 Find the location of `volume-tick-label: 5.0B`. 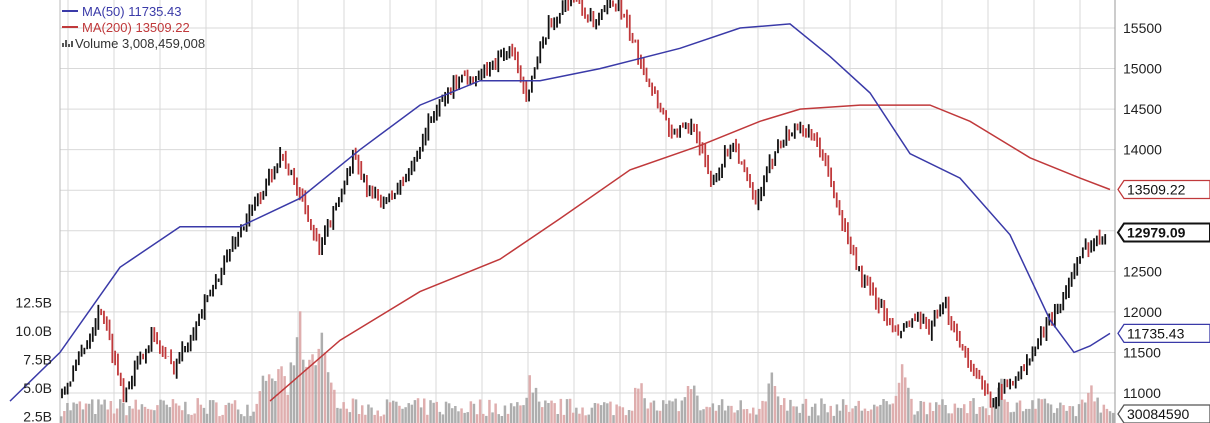

volume-tick-label: 5.0B is located at coordinates (37, 388).